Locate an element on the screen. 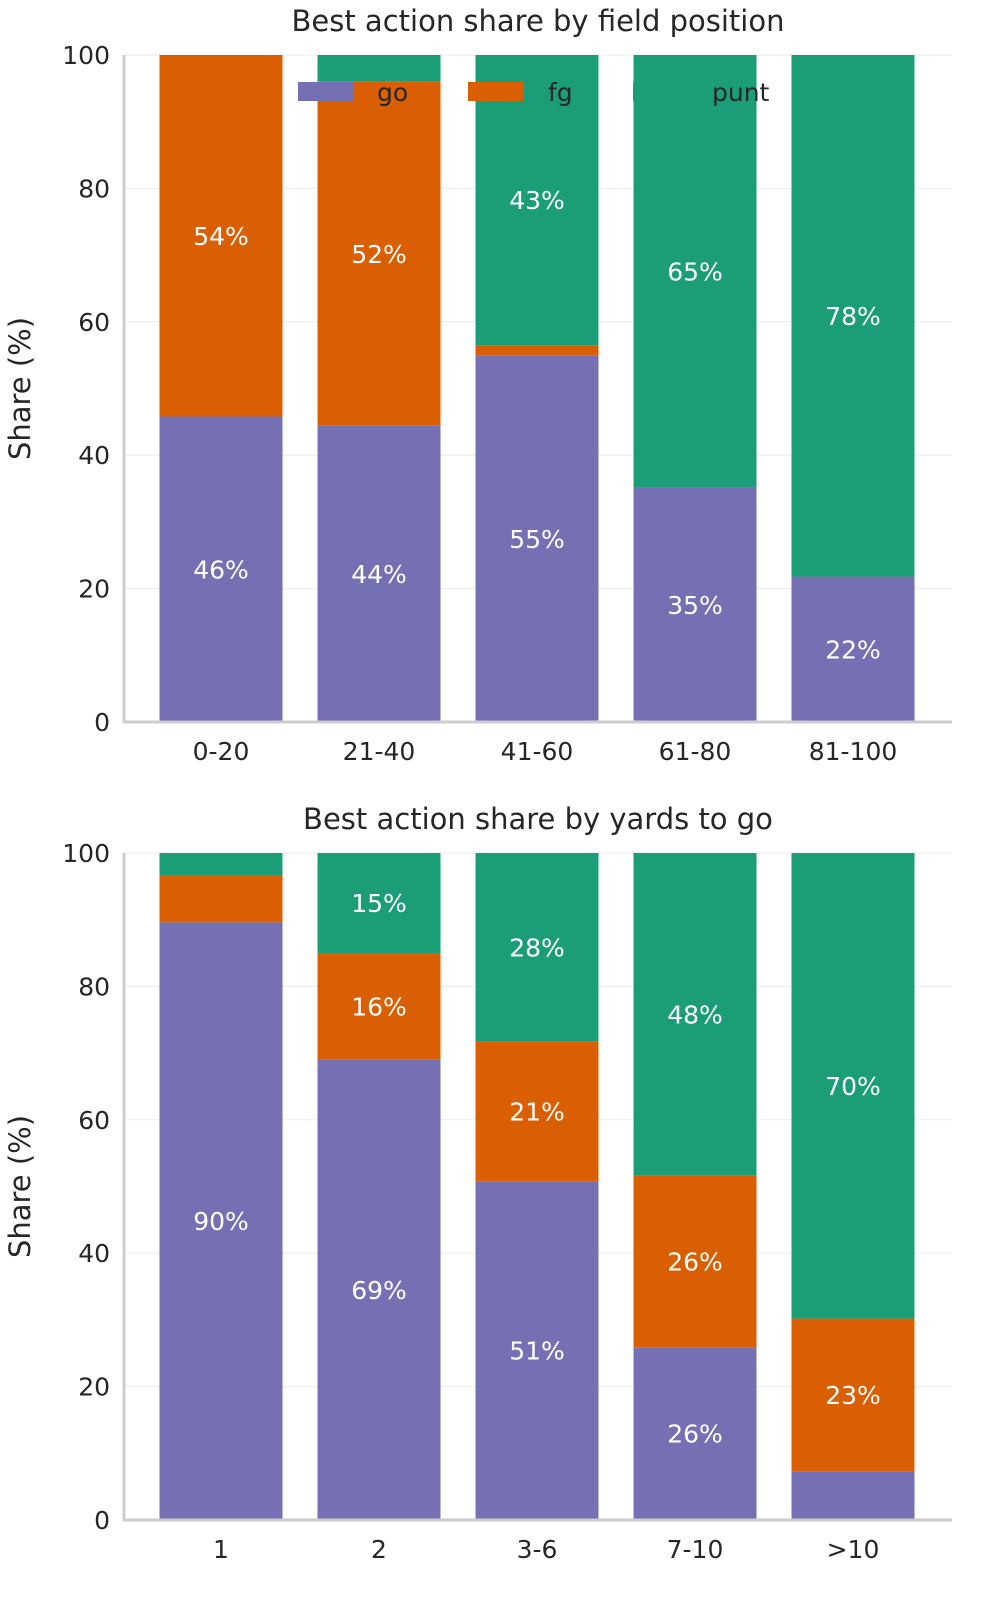 The image size is (986, 1615). bar-value-label: 35% is located at coordinates (695, 605).